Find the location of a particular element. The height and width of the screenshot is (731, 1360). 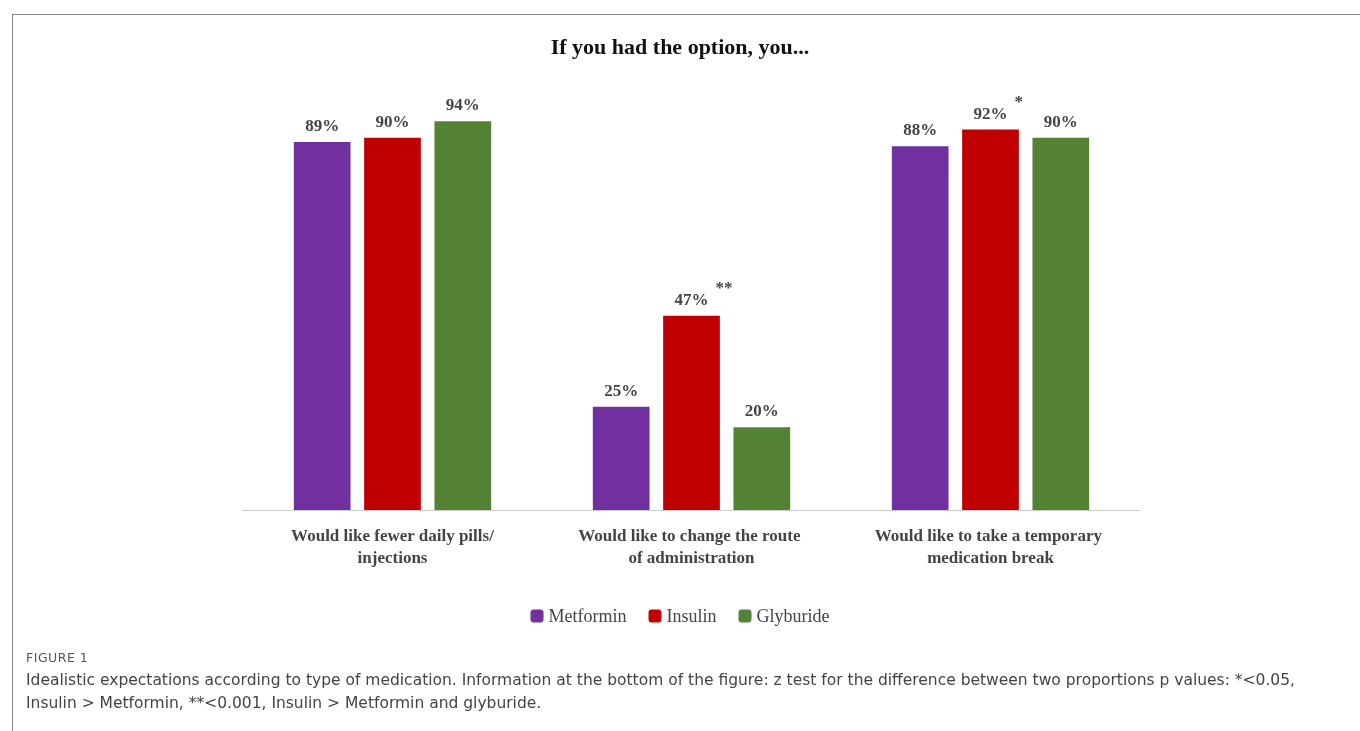

data-label: 94% is located at coordinates (462, 105).